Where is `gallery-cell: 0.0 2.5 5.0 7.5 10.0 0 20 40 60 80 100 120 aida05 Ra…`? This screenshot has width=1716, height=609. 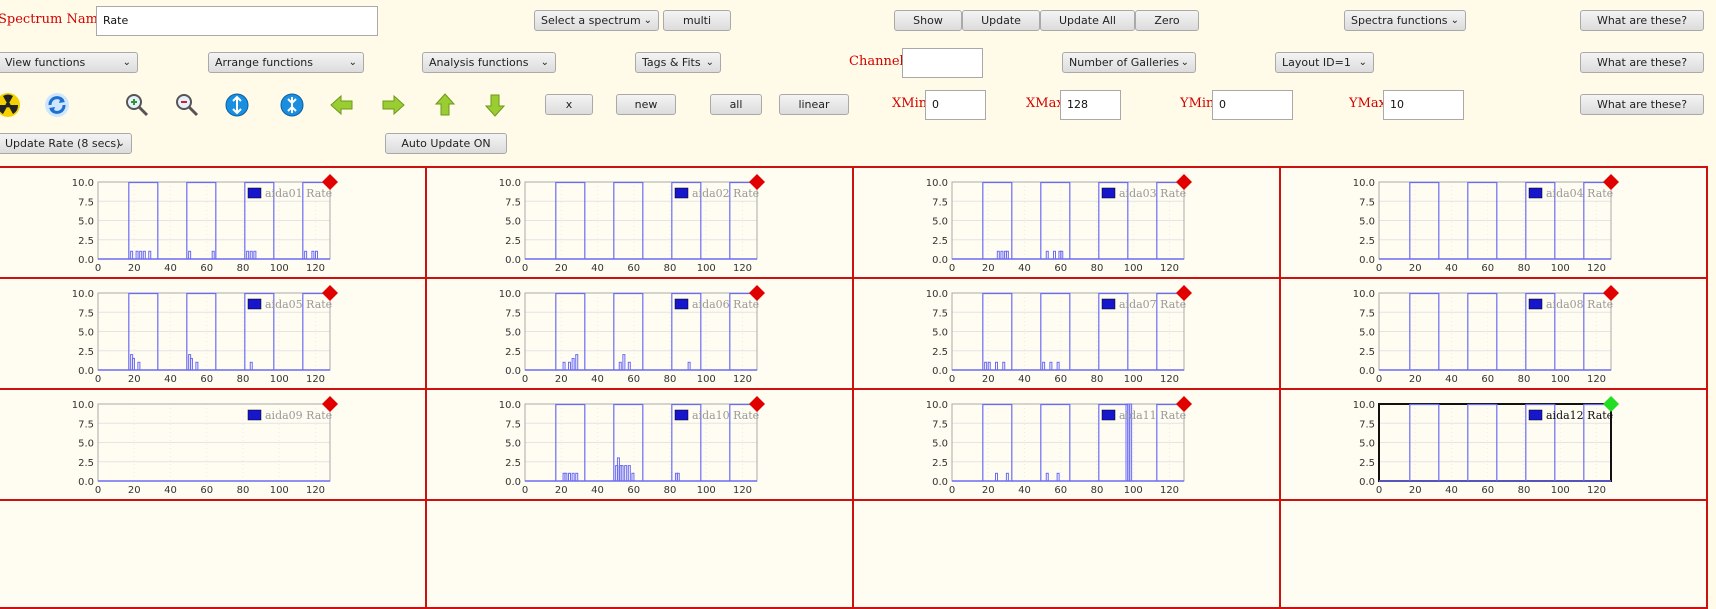
gallery-cell: 0.0 2.5 5.0 7.5 10.0 0 20 40 60 80 100 120 aida05 Ra… is located at coordinates (213, 333).